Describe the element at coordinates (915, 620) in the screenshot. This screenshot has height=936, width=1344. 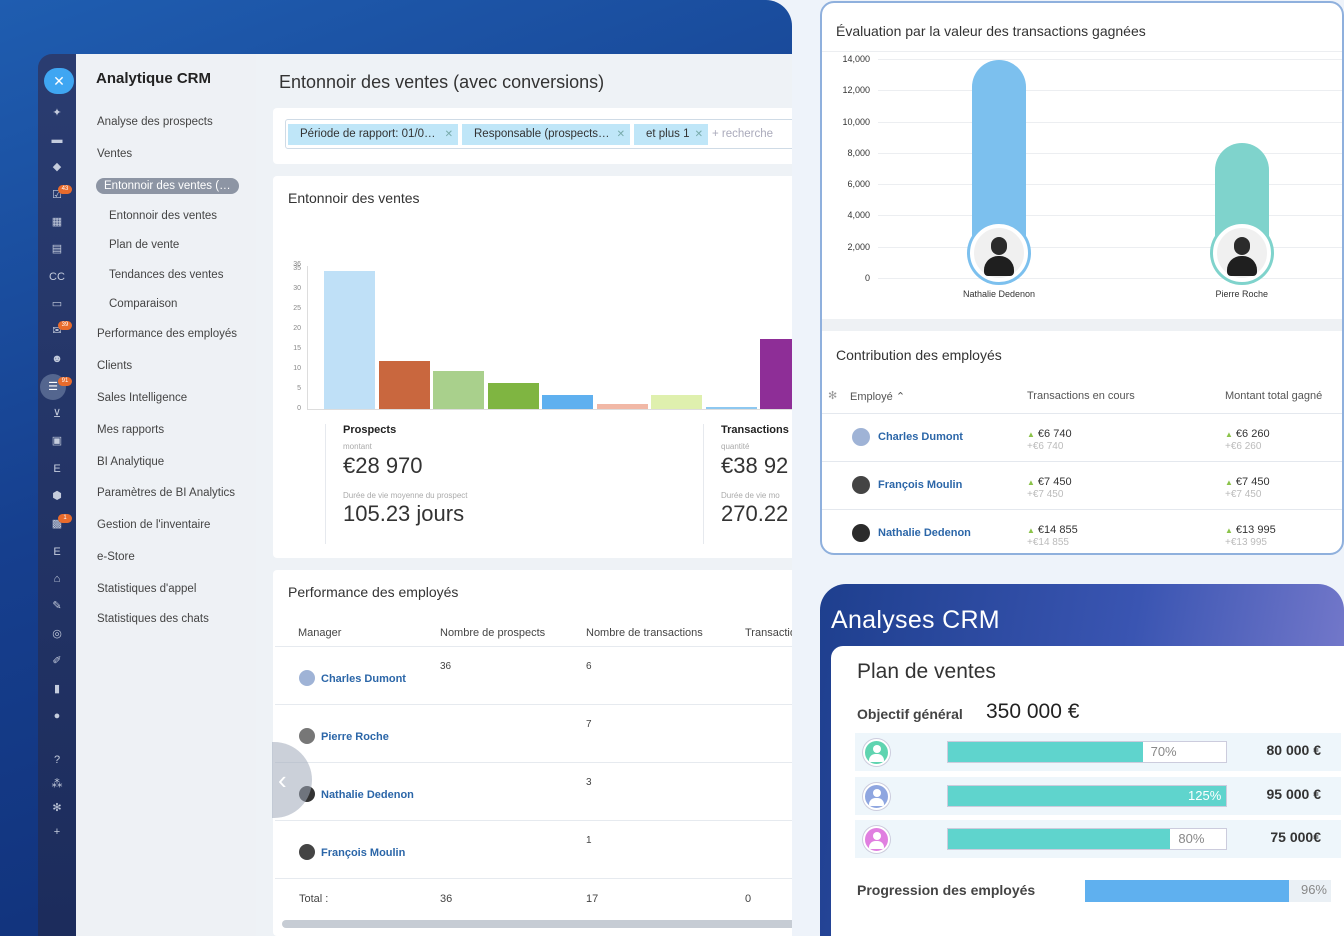
I see `crm-analytics-title: Analyses CRM` at that location.